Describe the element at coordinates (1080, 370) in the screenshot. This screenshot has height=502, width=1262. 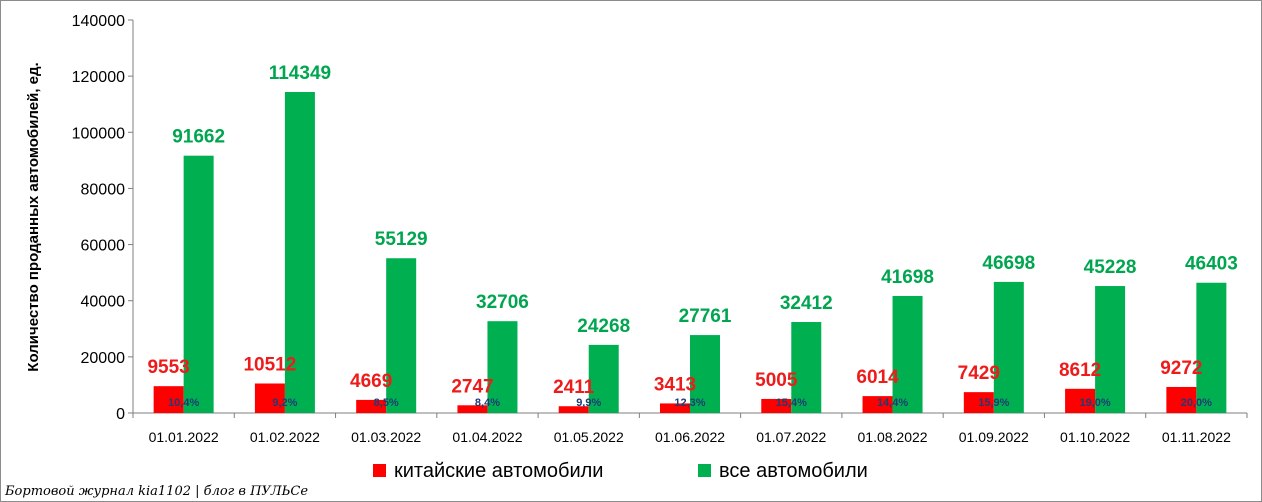
I see `data-label-chinese: 8612` at that location.